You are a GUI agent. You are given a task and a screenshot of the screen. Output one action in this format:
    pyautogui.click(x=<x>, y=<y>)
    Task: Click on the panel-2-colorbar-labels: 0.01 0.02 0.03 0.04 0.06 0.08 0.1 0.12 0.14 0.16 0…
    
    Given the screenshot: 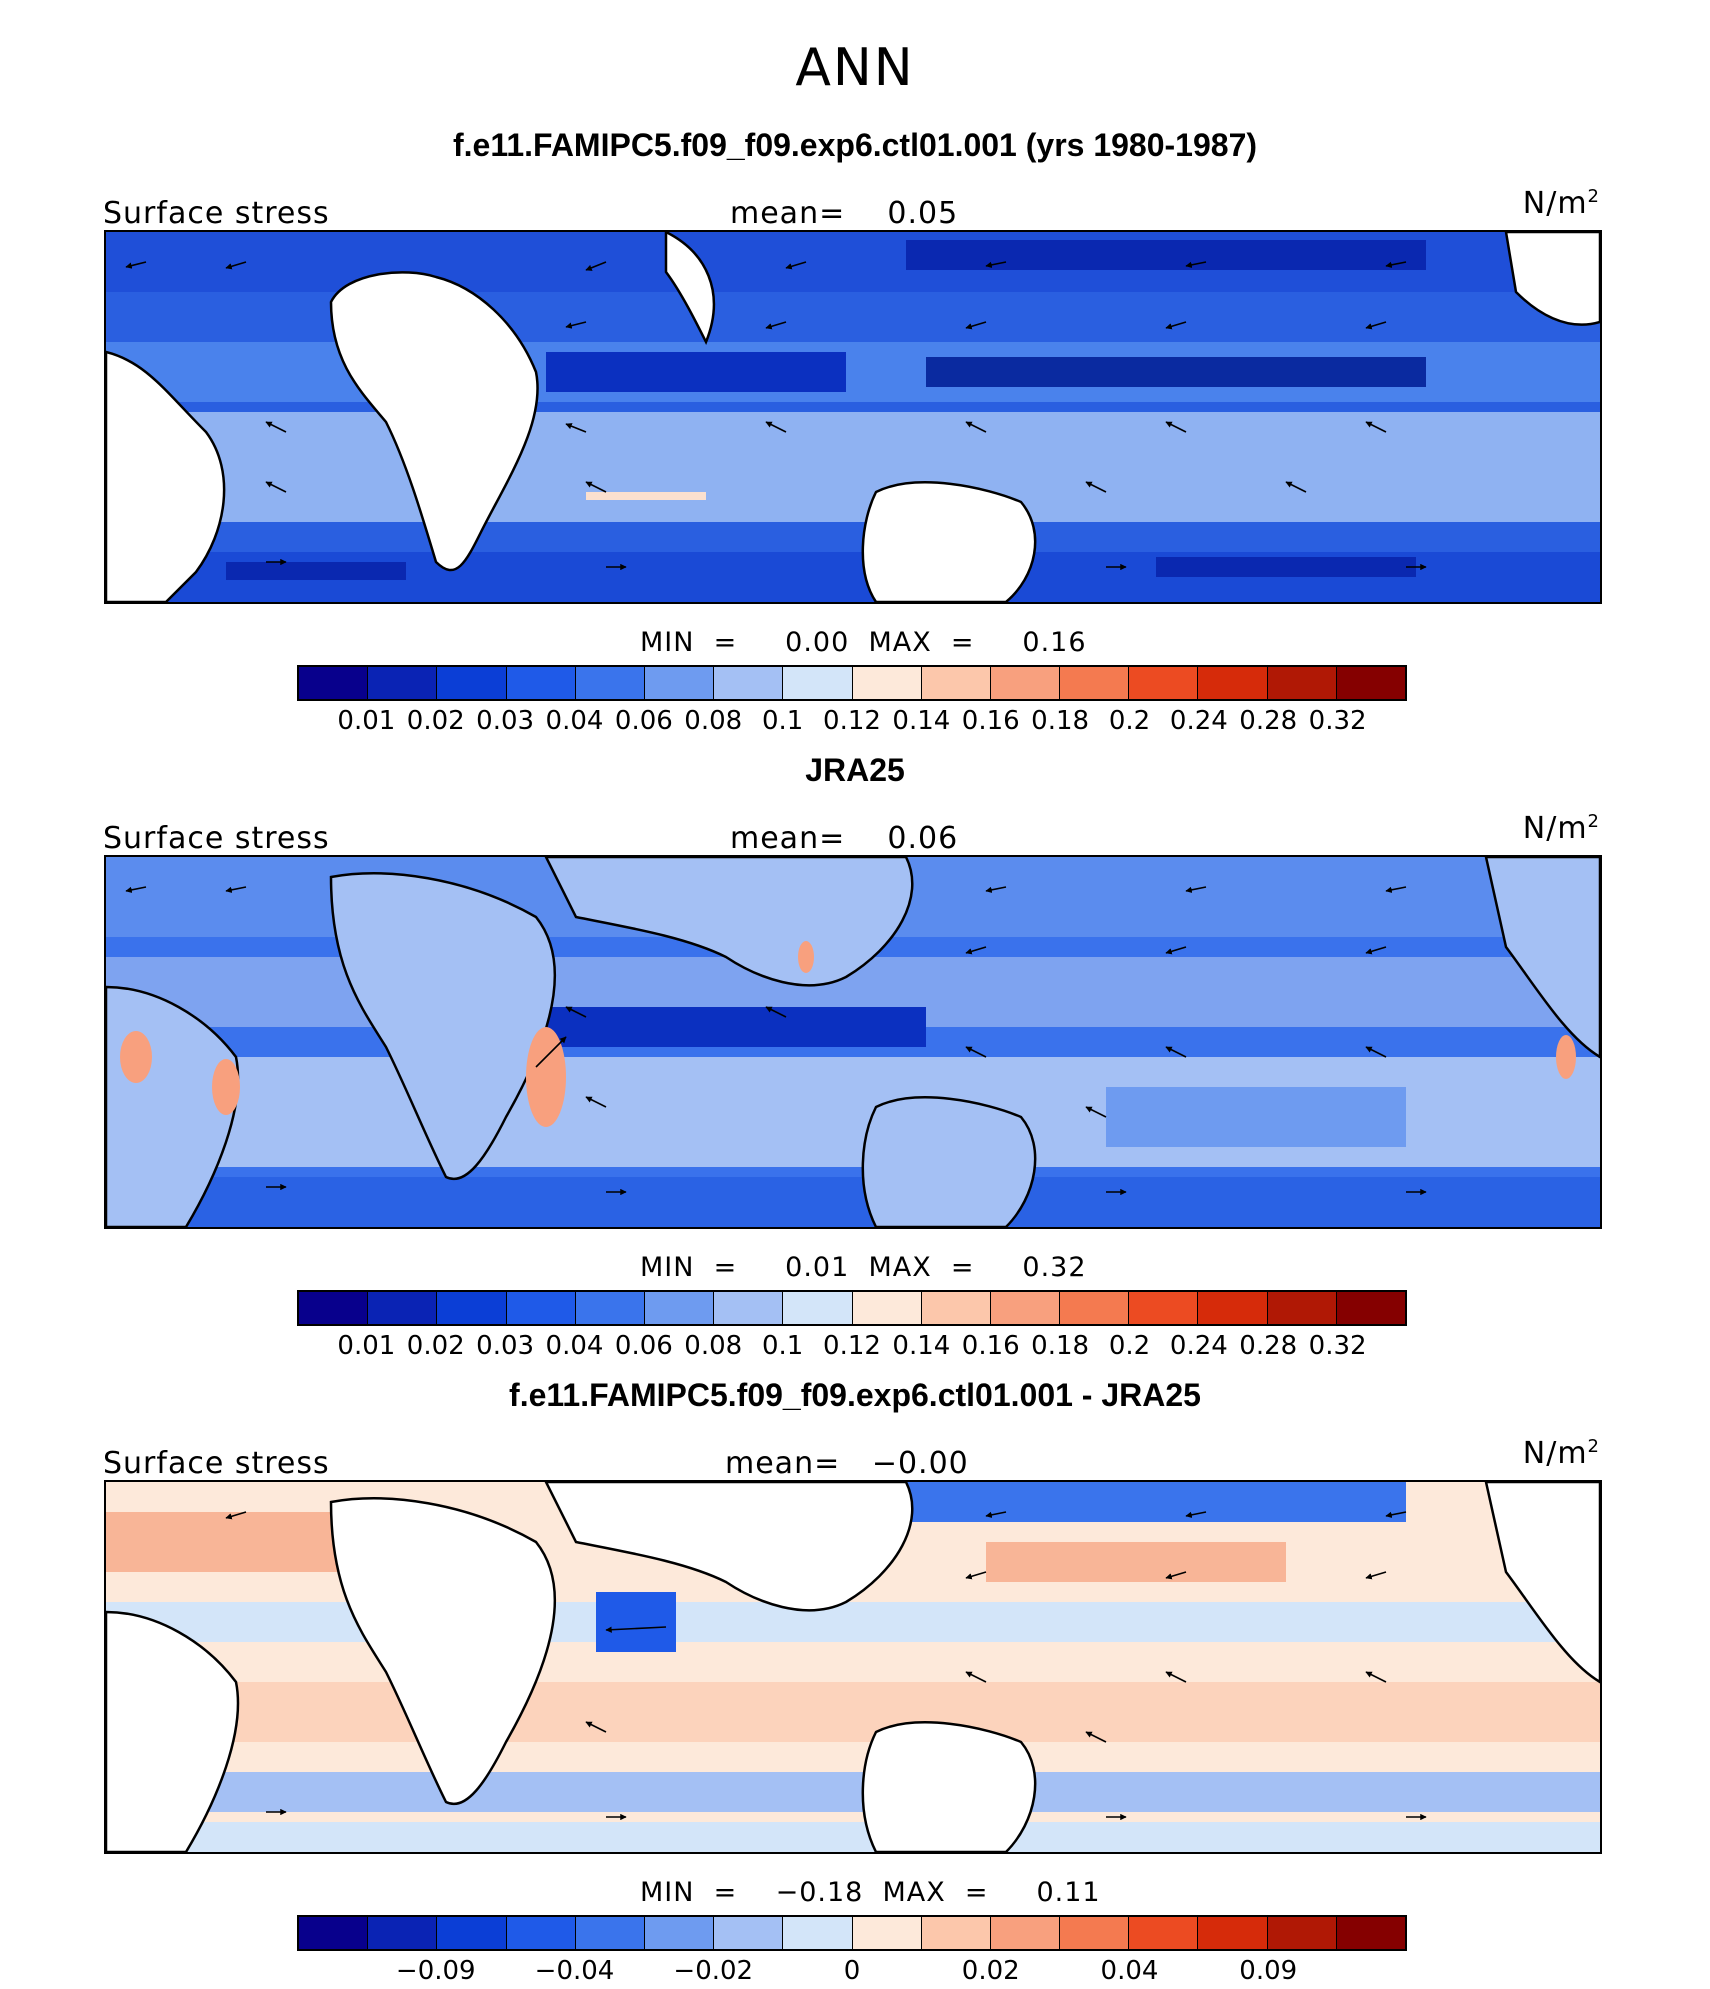 What is the action you would take?
    pyautogui.click(x=852, y=1346)
    